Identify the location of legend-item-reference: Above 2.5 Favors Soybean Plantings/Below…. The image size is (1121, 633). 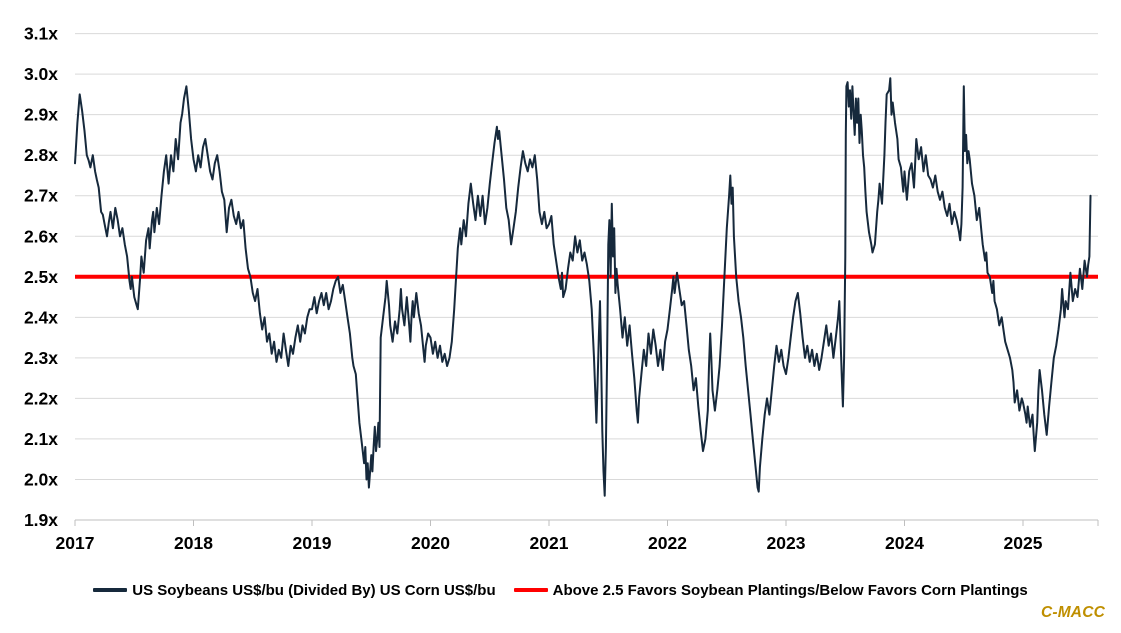
(770, 590).